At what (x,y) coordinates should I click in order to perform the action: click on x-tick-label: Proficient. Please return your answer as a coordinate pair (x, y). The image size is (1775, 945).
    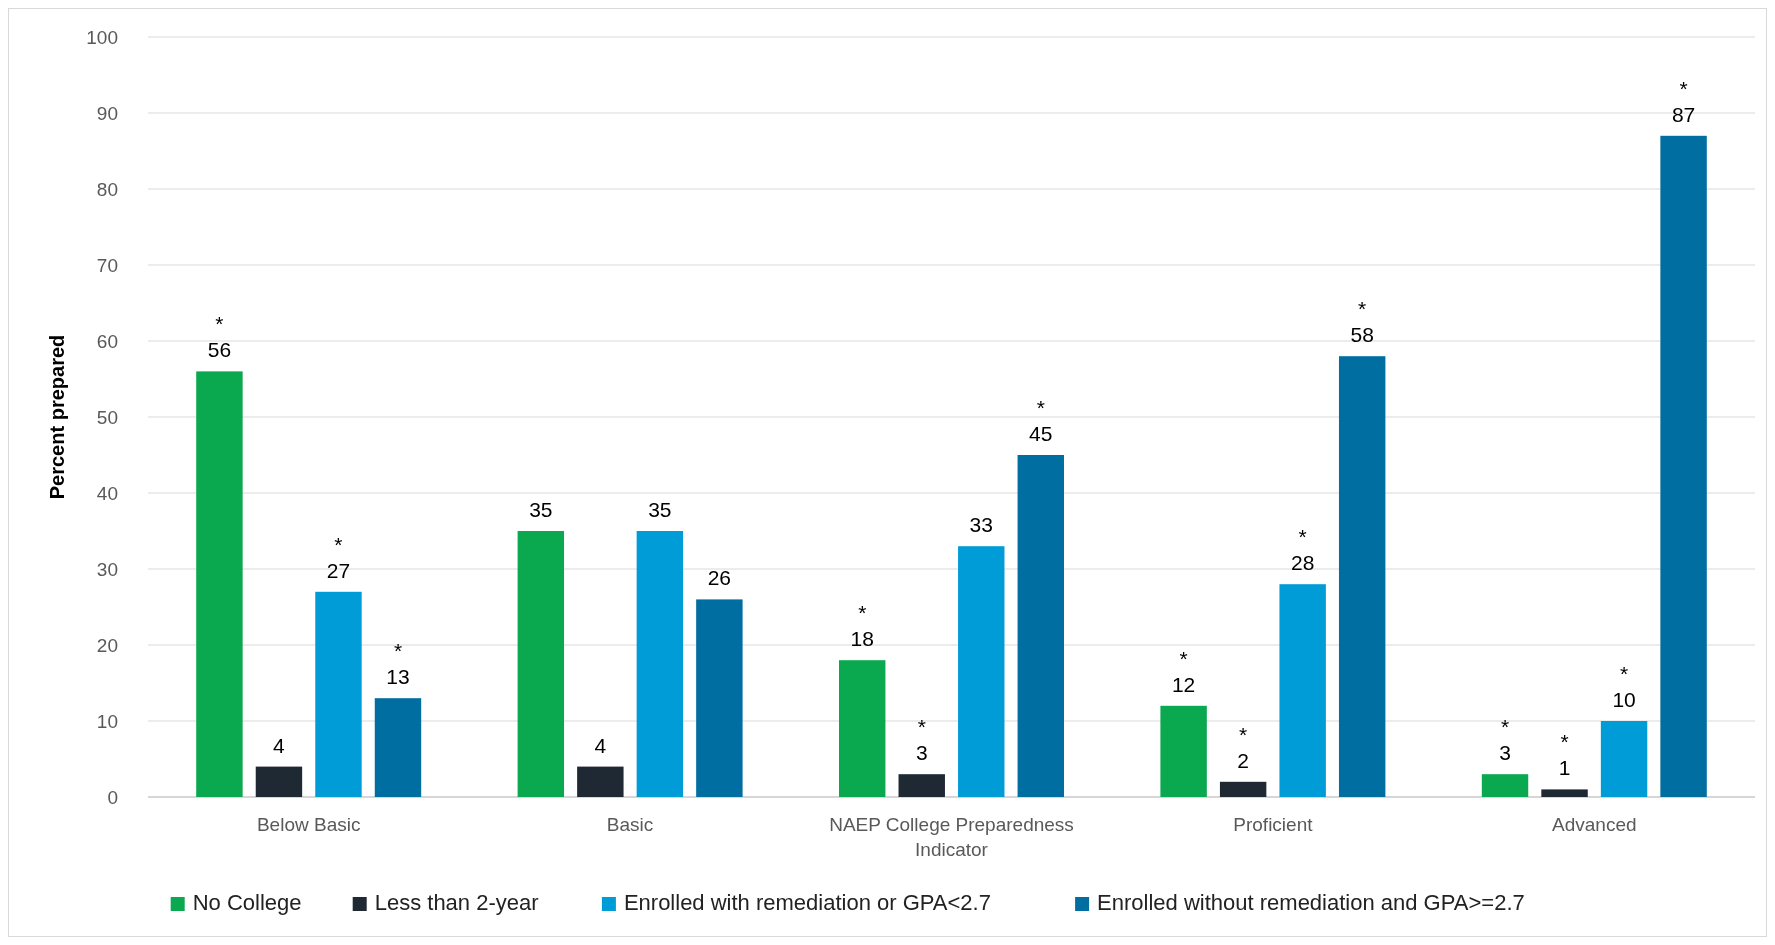
    Looking at the image, I should click on (1273, 824).